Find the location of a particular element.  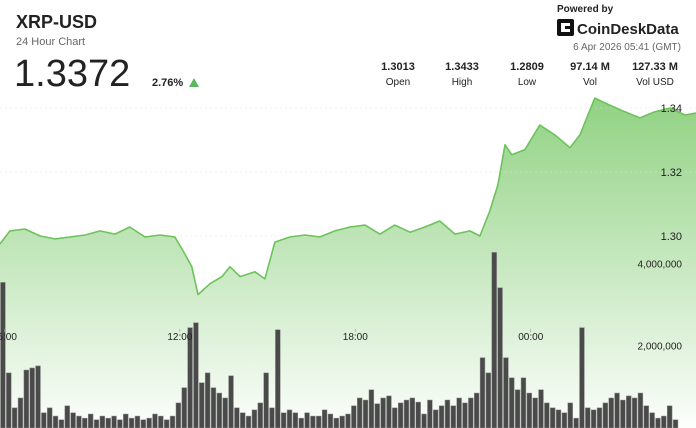

change: 2.76% is located at coordinates (167, 83).